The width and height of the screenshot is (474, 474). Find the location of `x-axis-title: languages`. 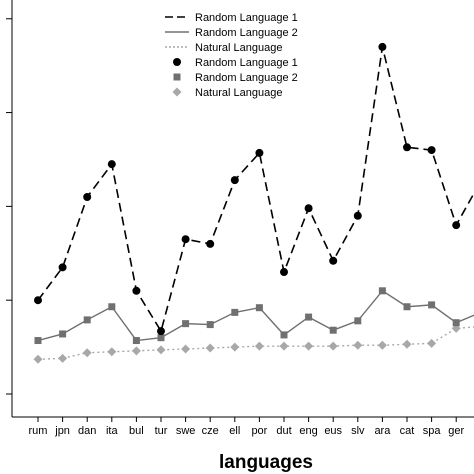

x-axis-title: languages is located at coordinates (266, 462).